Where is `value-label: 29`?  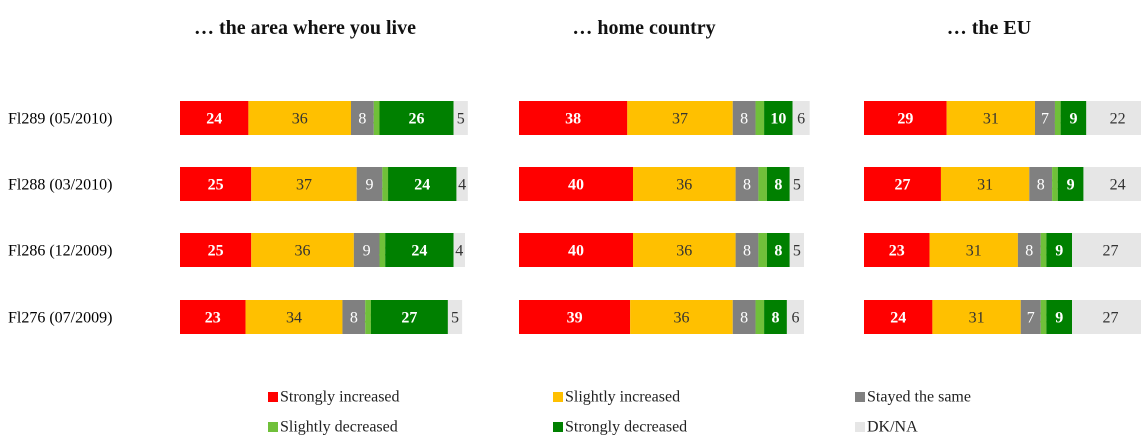 value-label: 29 is located at coordinates (905, 119).